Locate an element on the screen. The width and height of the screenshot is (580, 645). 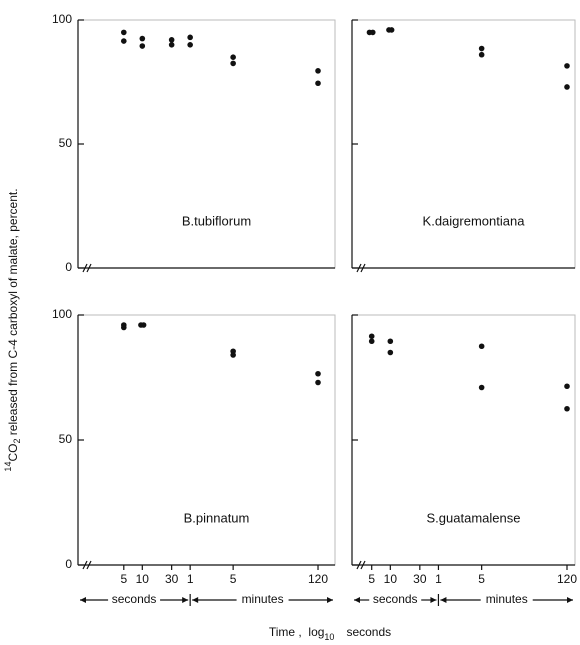
panel-title: K.daigremontiana is located at coordinates (474, 220).